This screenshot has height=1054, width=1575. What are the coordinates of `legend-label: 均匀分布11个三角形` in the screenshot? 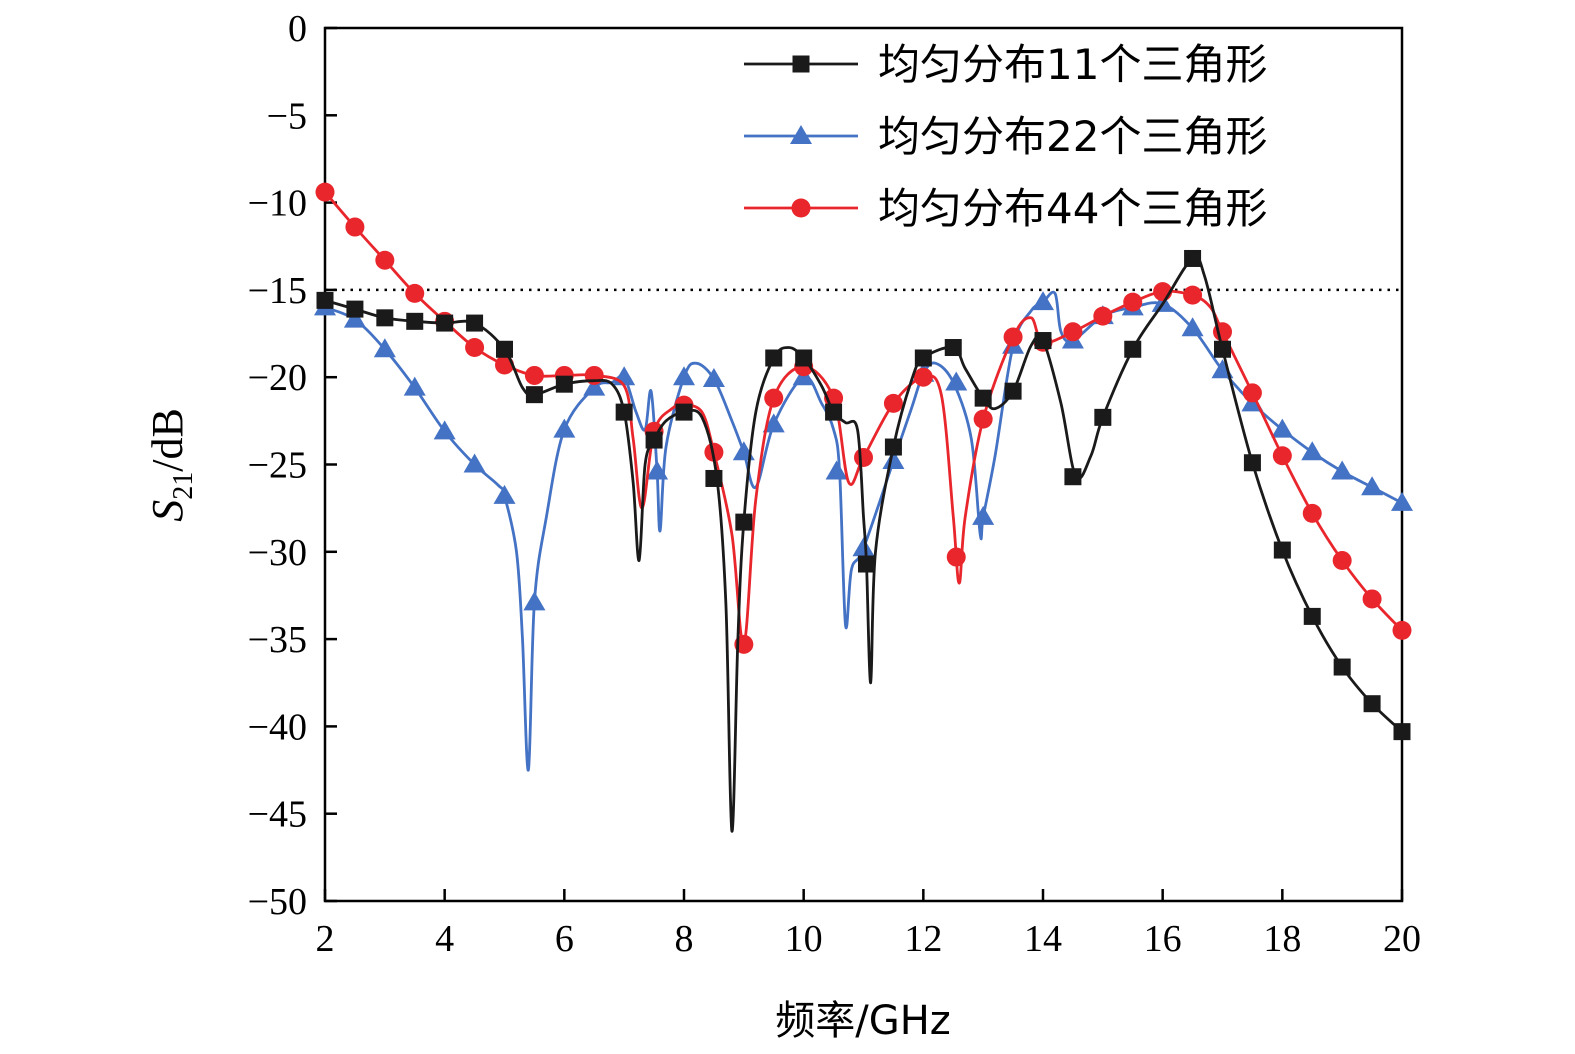 It's located at (1072, 64).